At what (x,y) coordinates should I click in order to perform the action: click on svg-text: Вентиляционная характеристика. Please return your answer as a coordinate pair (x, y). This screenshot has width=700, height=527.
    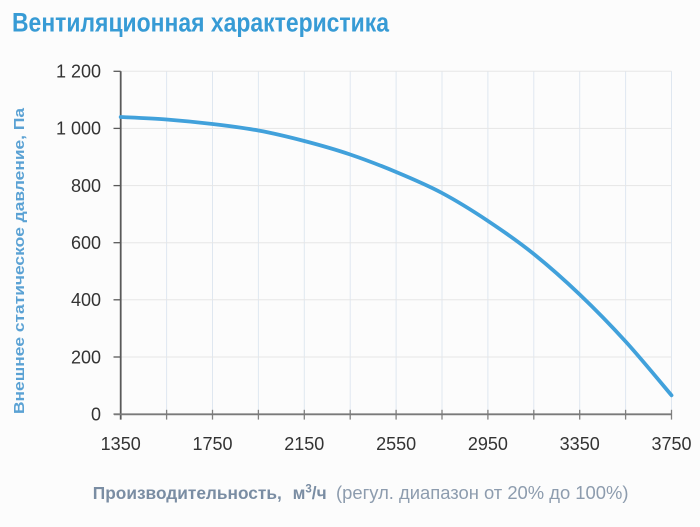
    Looking at the image, I should click on (200, 22).